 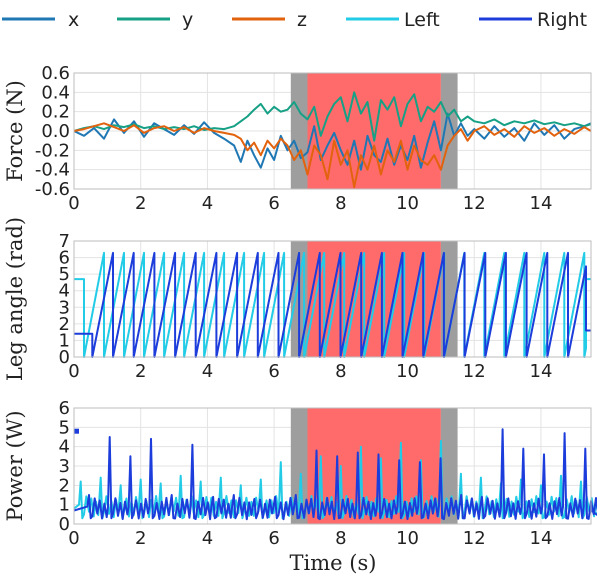 What do you see at coordinates (302, 20) in the screenshot?
I see `legend-label-z: z` at bounding box center [302, 20].